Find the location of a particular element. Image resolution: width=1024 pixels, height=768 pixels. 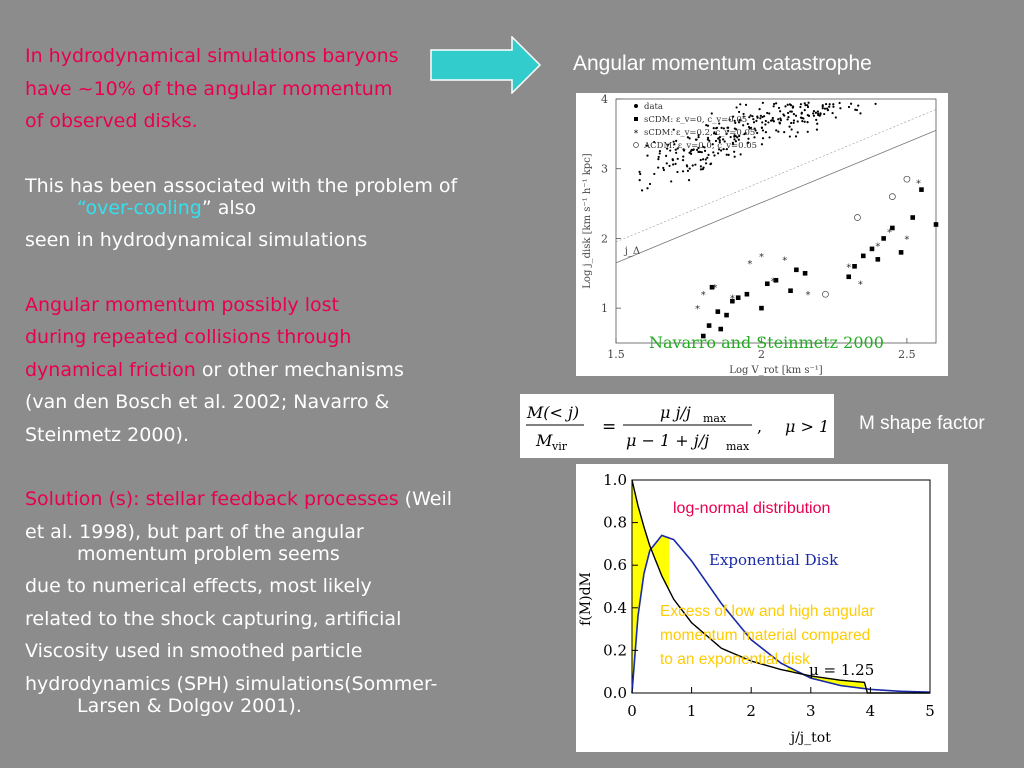

observed-data-points is located at coordinates (757, 146).